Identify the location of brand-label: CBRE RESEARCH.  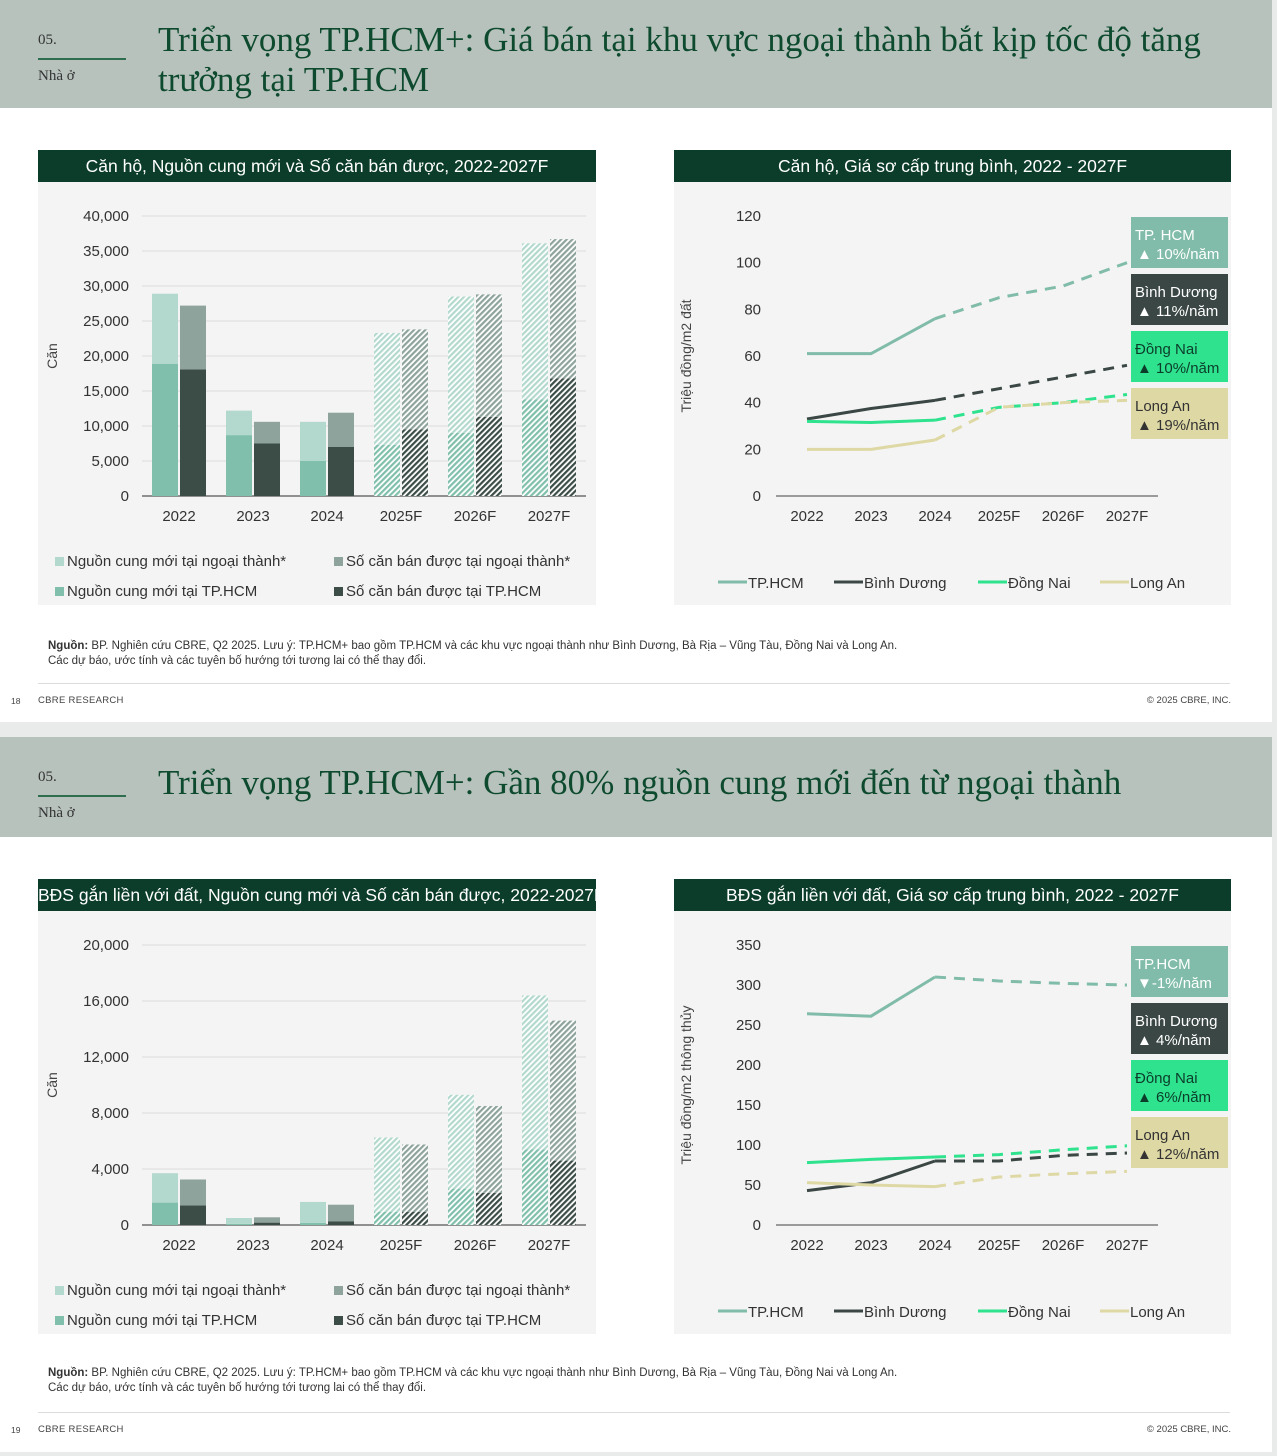
(81, 1429).